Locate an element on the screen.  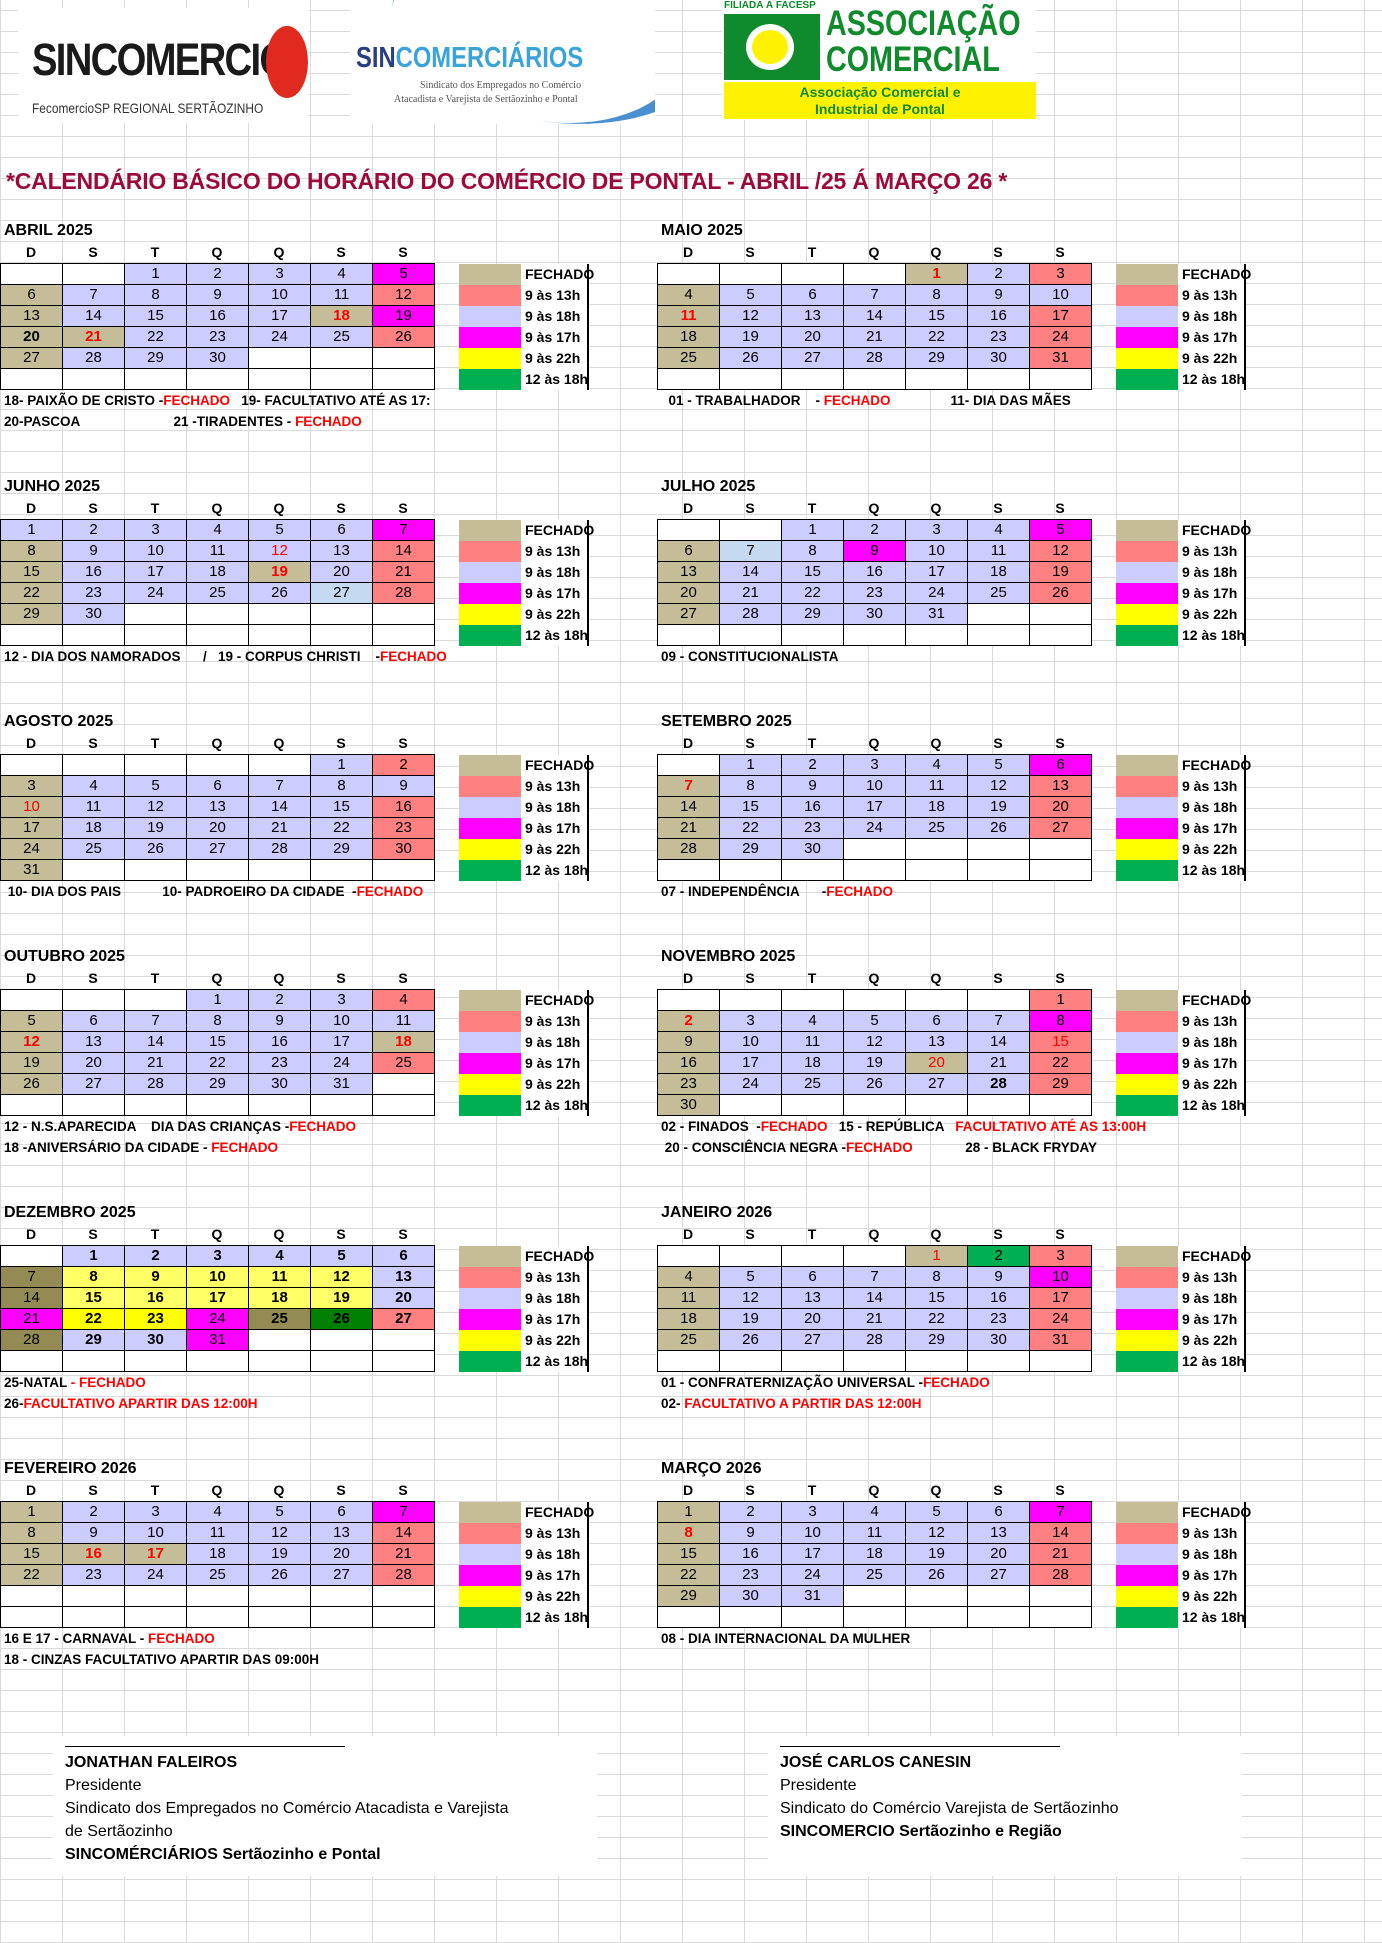
note-segment: 19- FACULTATIVO ATÉ AS 17: is located at coordinates (330, 400).